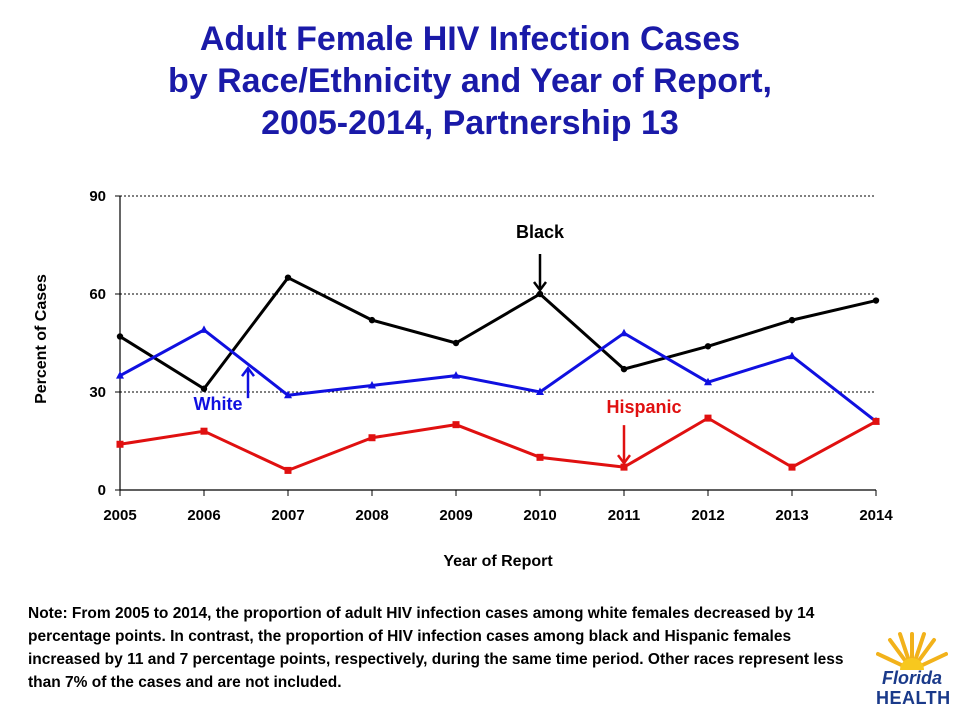  What do you see at coordinates (911, 678) in the screenshot?
I see `logo-word-florida: Florida` at bounding box center [911, 678].